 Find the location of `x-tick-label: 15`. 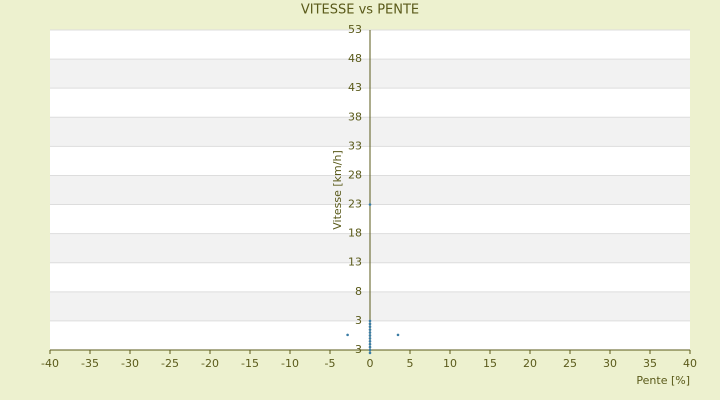

x-tick-label: 15 is located at coordinates (490, 363).